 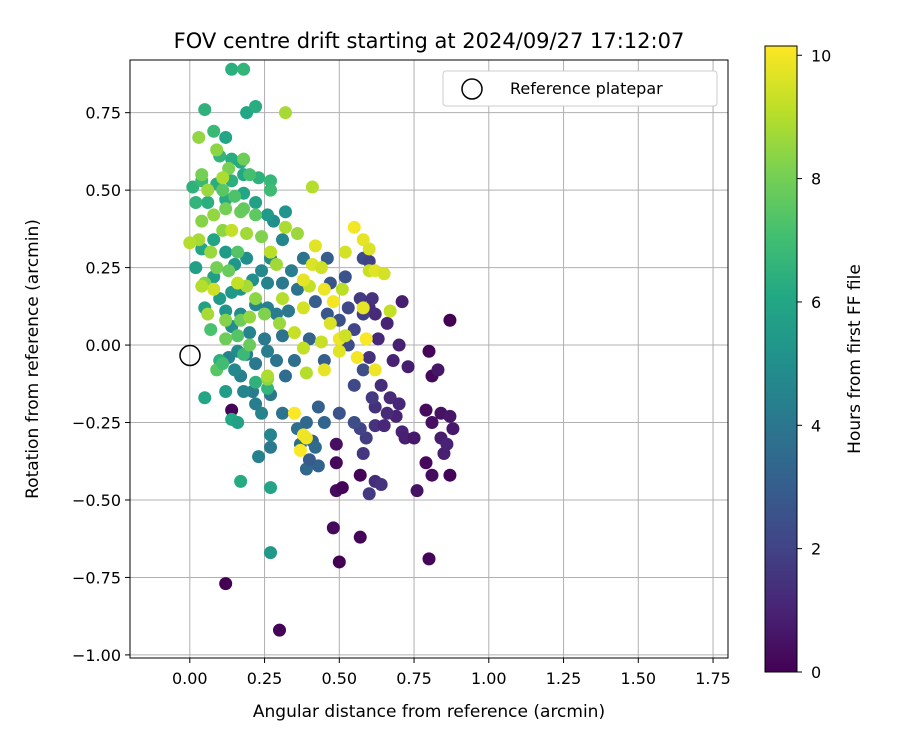 I want to click on x-axis-ticks: 0.00 0.25 0.50 0.75 1.00 1.25 1.50 1.75, so click(x=451, y=673).